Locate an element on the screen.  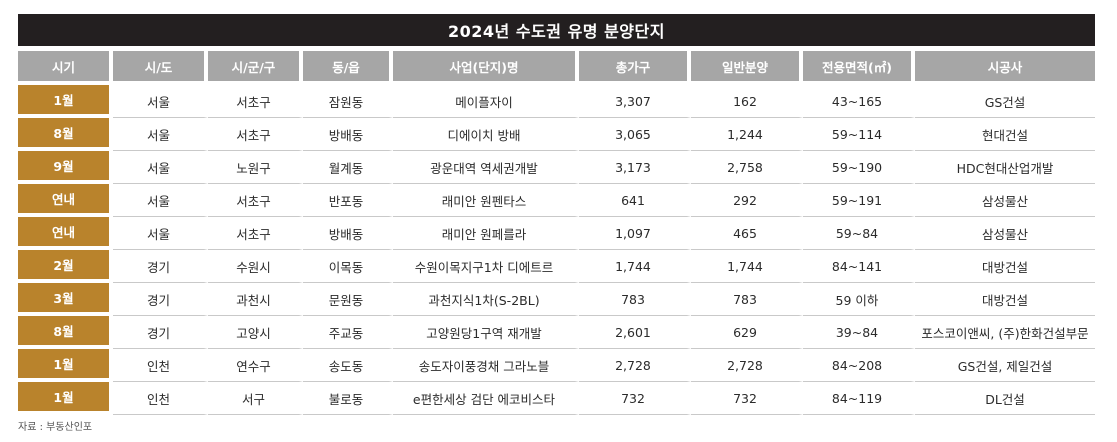
total-units-cell: 1,097 is located at coordinates (635, 233).